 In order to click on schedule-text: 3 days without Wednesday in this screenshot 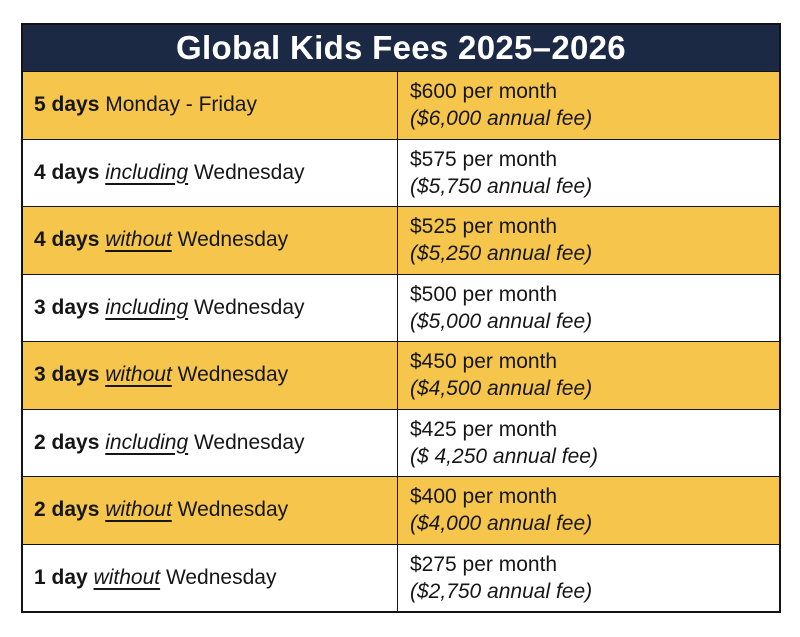, I will do `click(161, 375)`.